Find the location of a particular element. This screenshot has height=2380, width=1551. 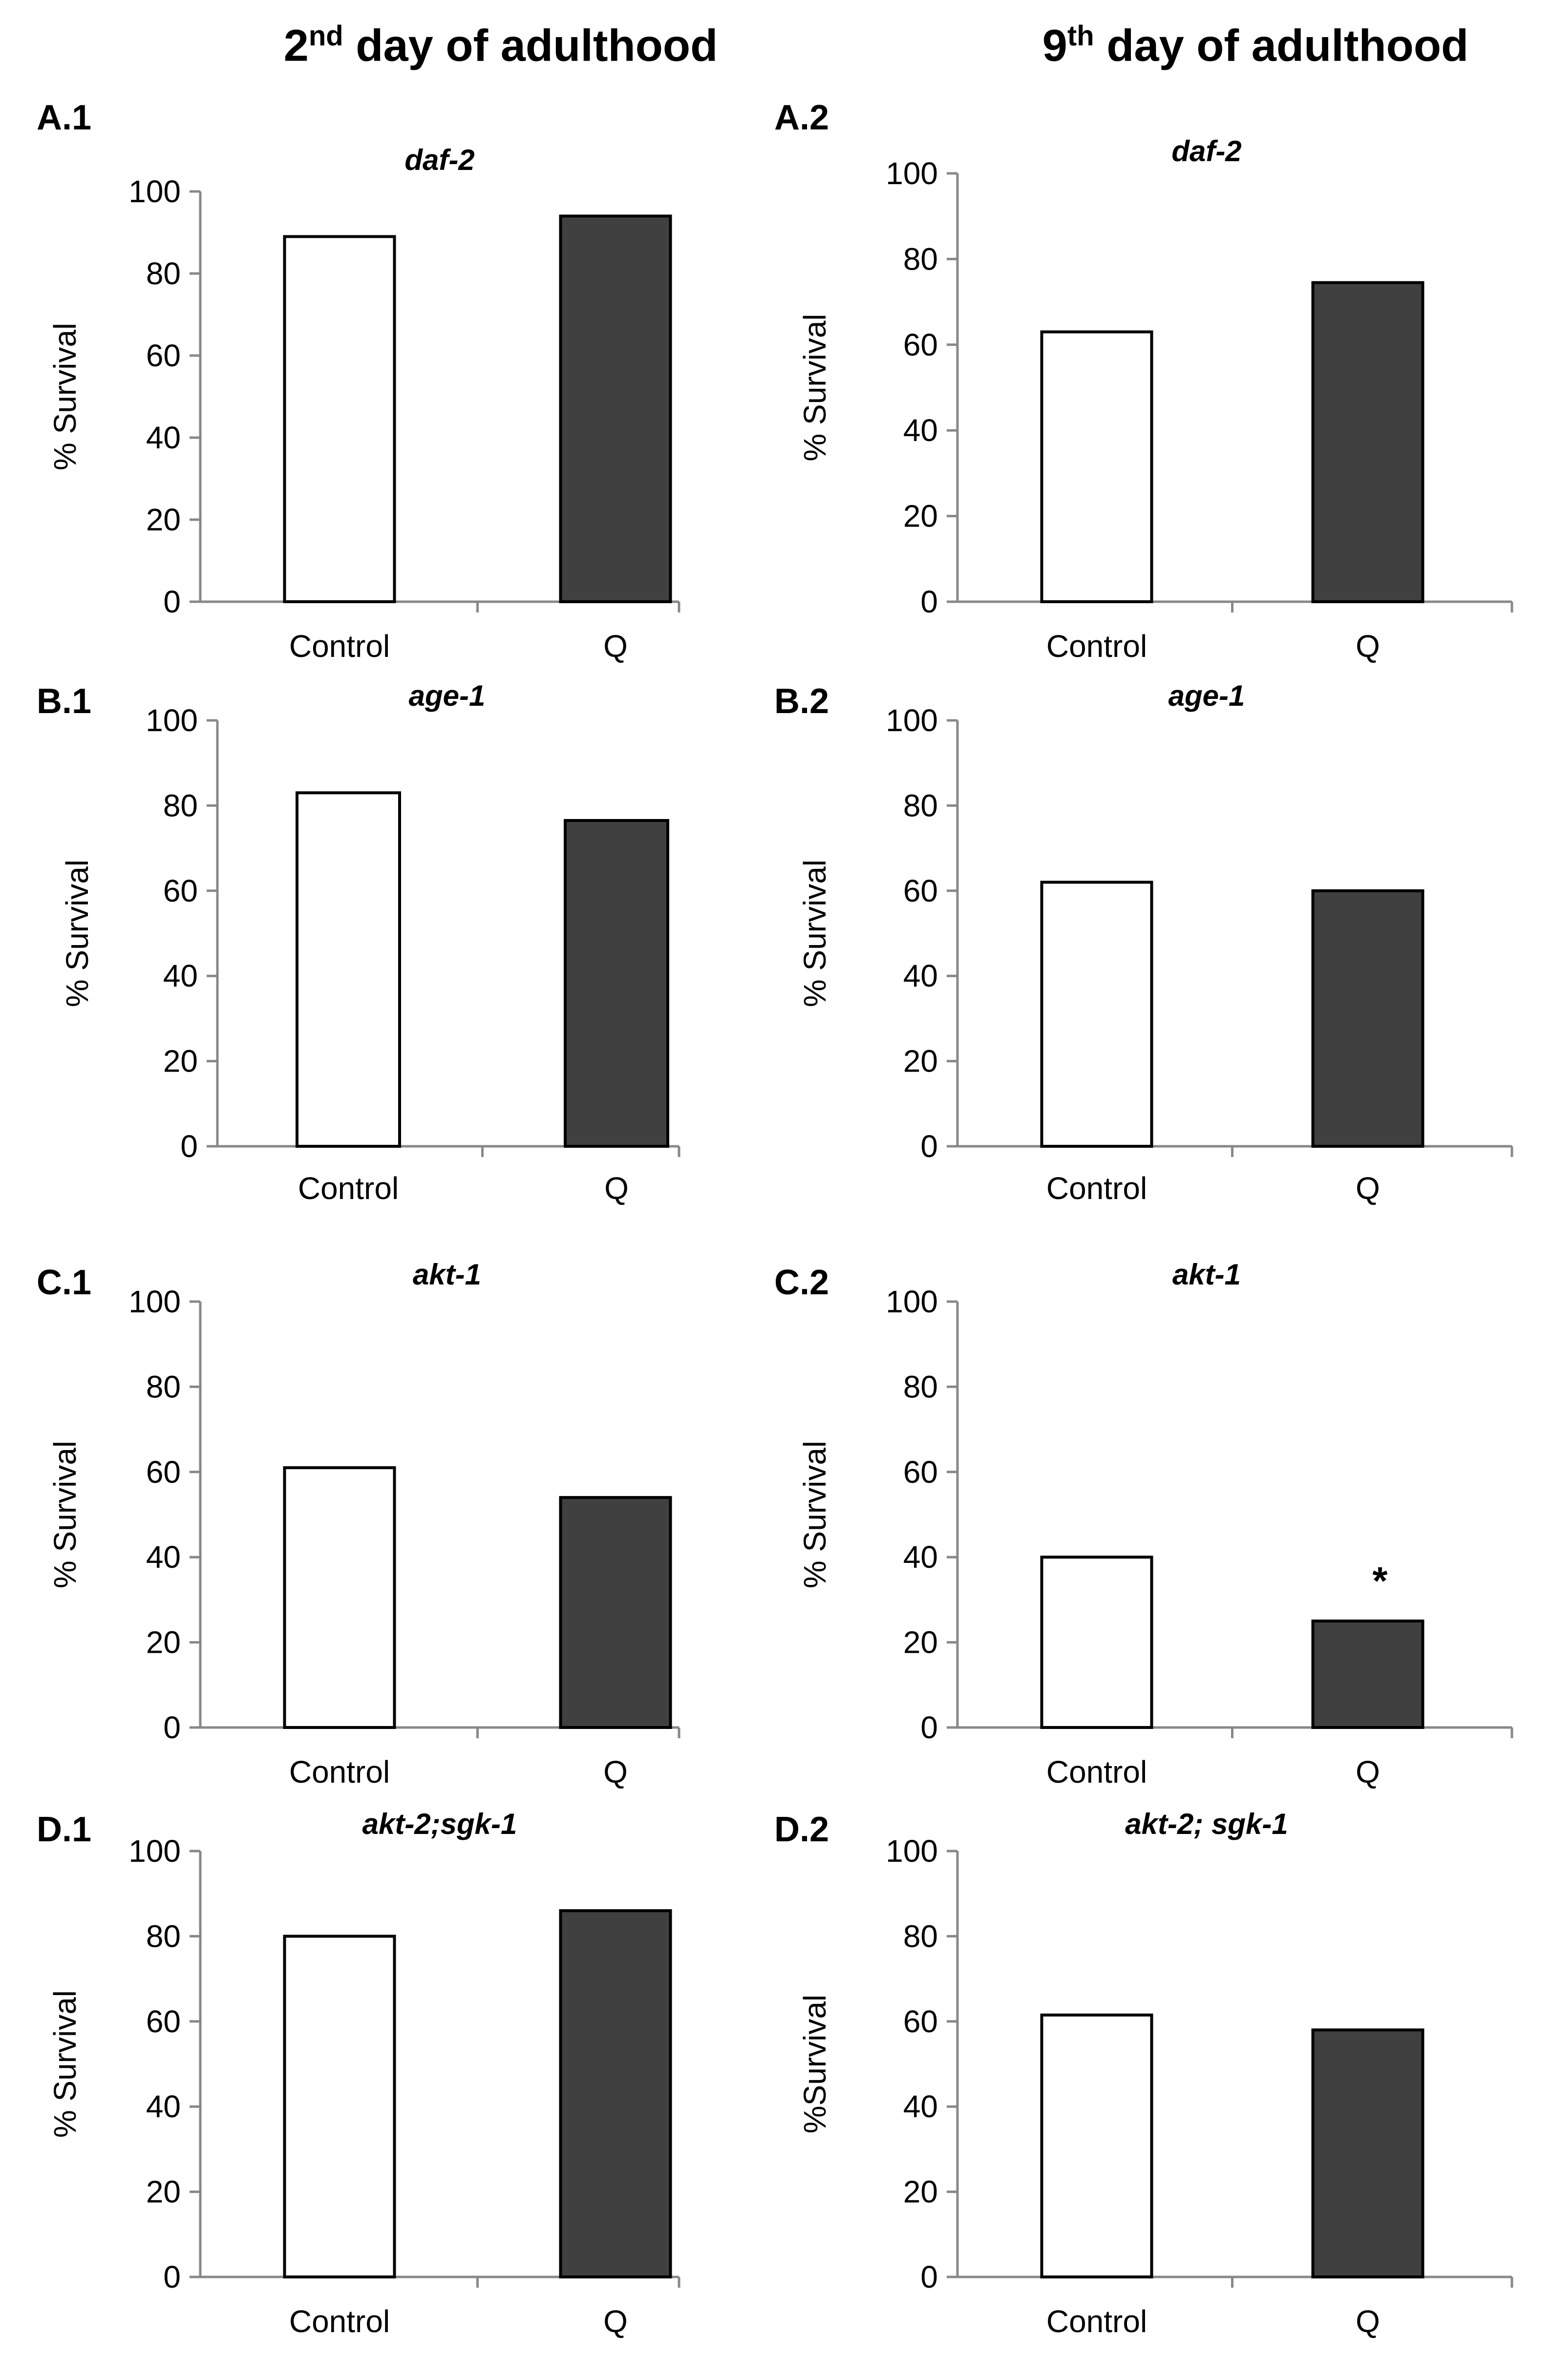

x-category-label-d-2: Control is located at coordinates (1096, 2321).